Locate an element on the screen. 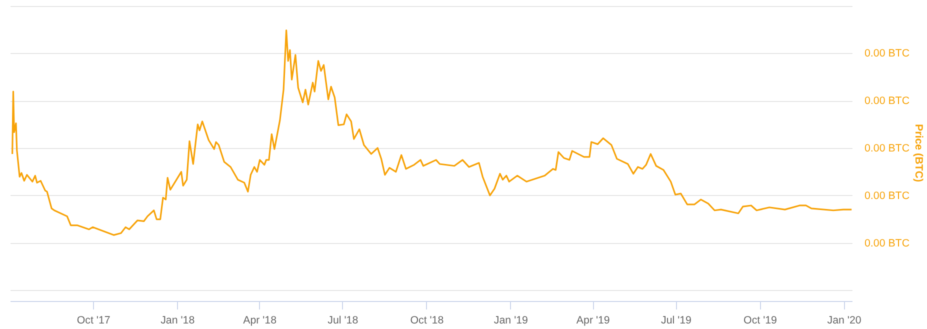  x-tick-label: Apr '18 is located at coordinates (260, 320).